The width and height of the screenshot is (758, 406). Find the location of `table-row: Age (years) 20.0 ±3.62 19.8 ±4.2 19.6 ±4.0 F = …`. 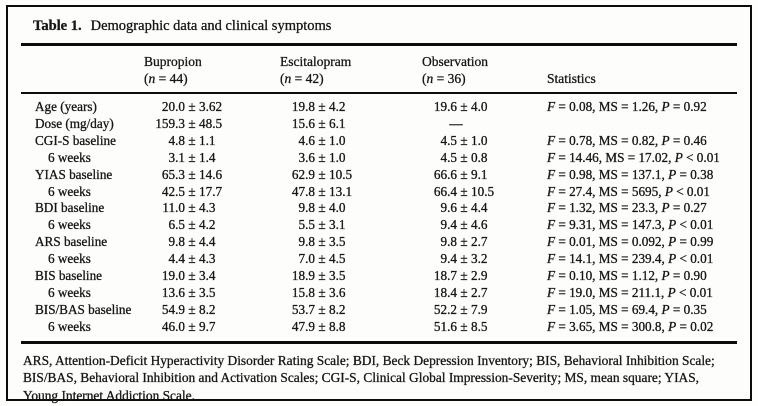

table-row: Age (years) 20.0 ±3.62 19.8 ±4.2 19.6 ±4.0 F = … is located at coordinates (379, 104).